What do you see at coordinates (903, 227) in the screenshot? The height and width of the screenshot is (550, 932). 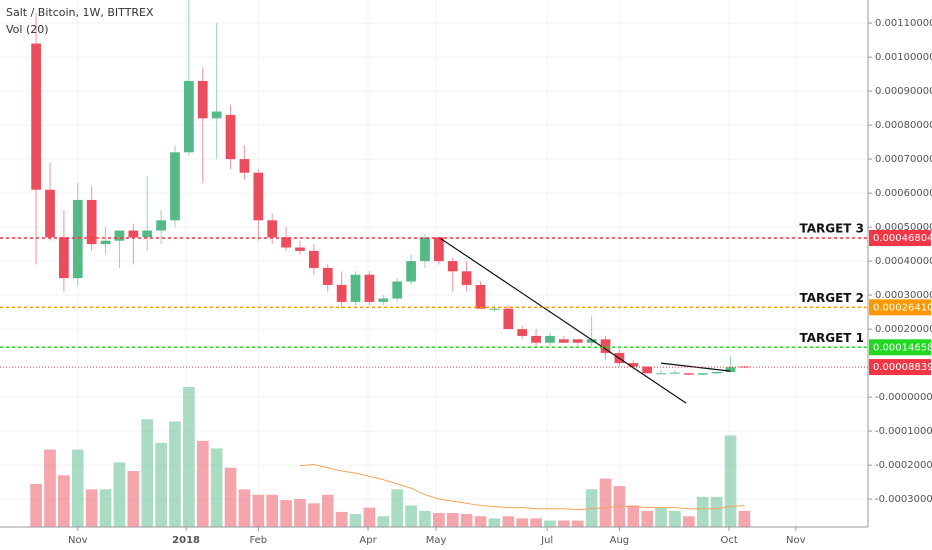 I see `y-tick-label: 0.00050000` at bounding box center [903, 227].